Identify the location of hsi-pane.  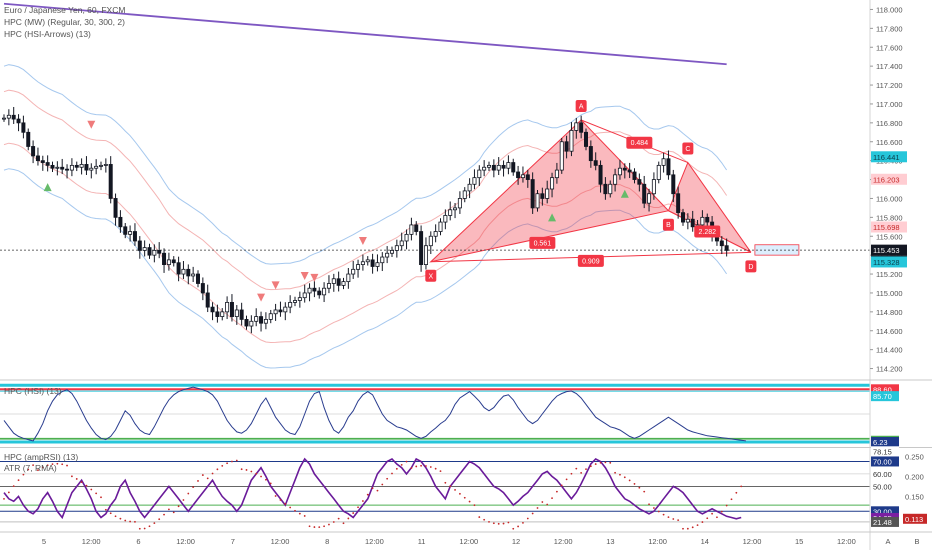
(435, 413).